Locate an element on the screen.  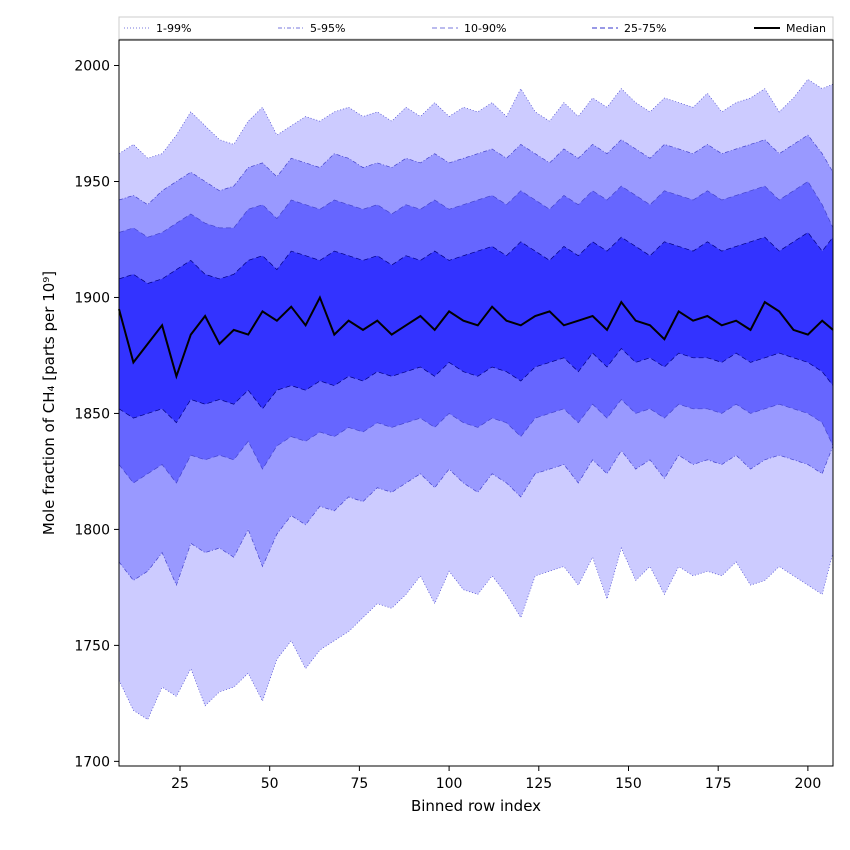
x-tick-label: 150 is located at coordinates (628, 784).